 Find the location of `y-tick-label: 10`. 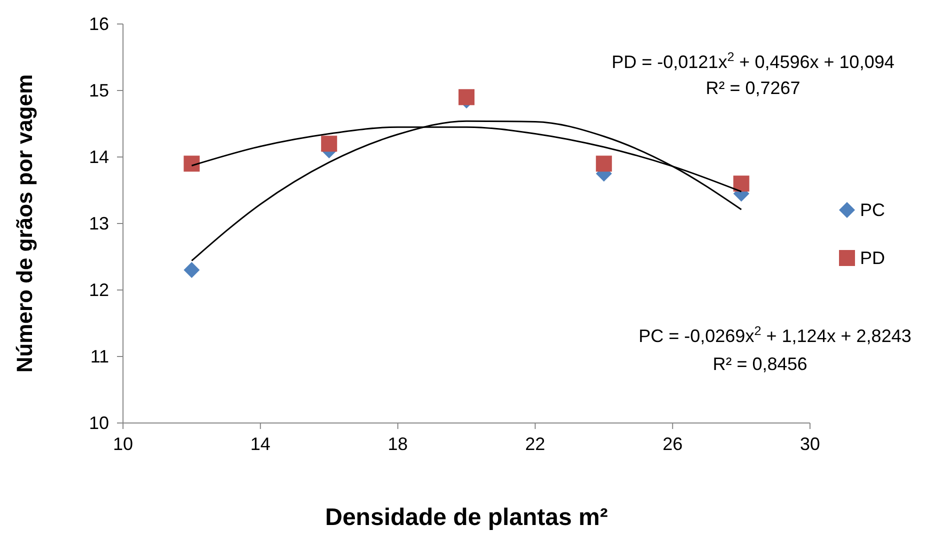

y-tick-label: 10 is located at coordinates (98, 423).